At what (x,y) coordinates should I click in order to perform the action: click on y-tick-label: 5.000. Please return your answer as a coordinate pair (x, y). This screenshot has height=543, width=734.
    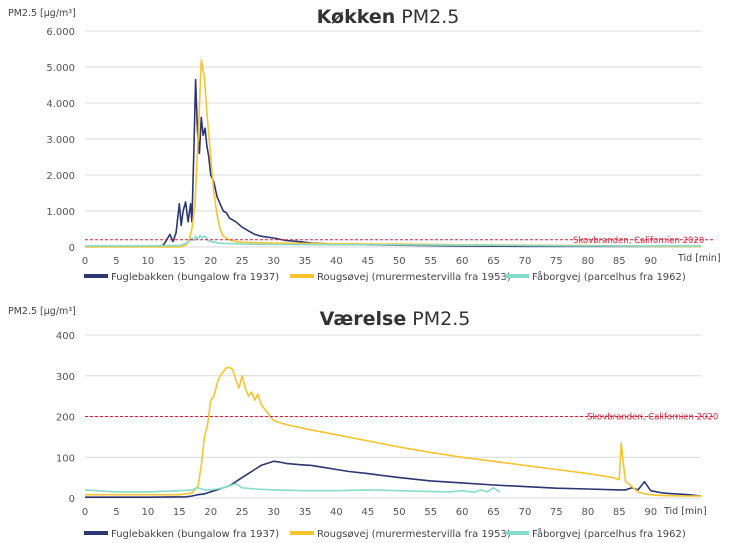
    Looking at the image, I should click on (60, 68).